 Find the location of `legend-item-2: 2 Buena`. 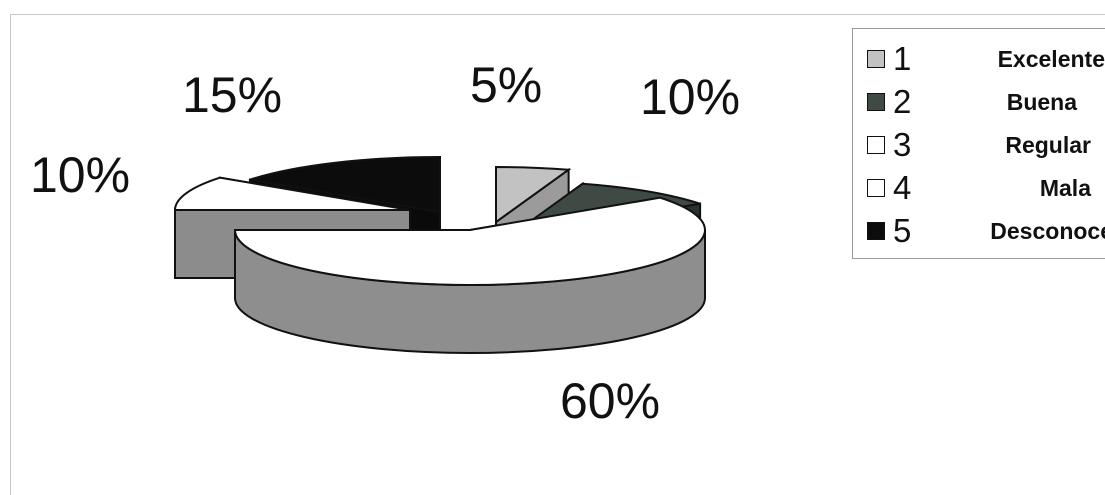

legend-item-2: 2 Buena is located at coordinates (986, 102).